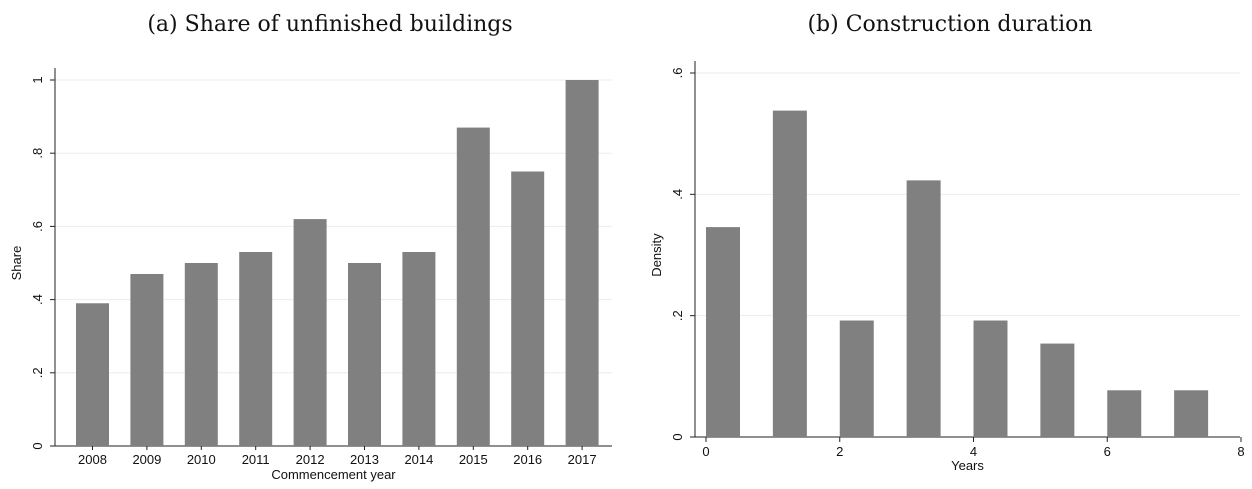  What do you see at coordinates (1240, 451) in the screenshot?
I see `chart-b-x-tick-label: 8` at bounding box center [1240, 451].